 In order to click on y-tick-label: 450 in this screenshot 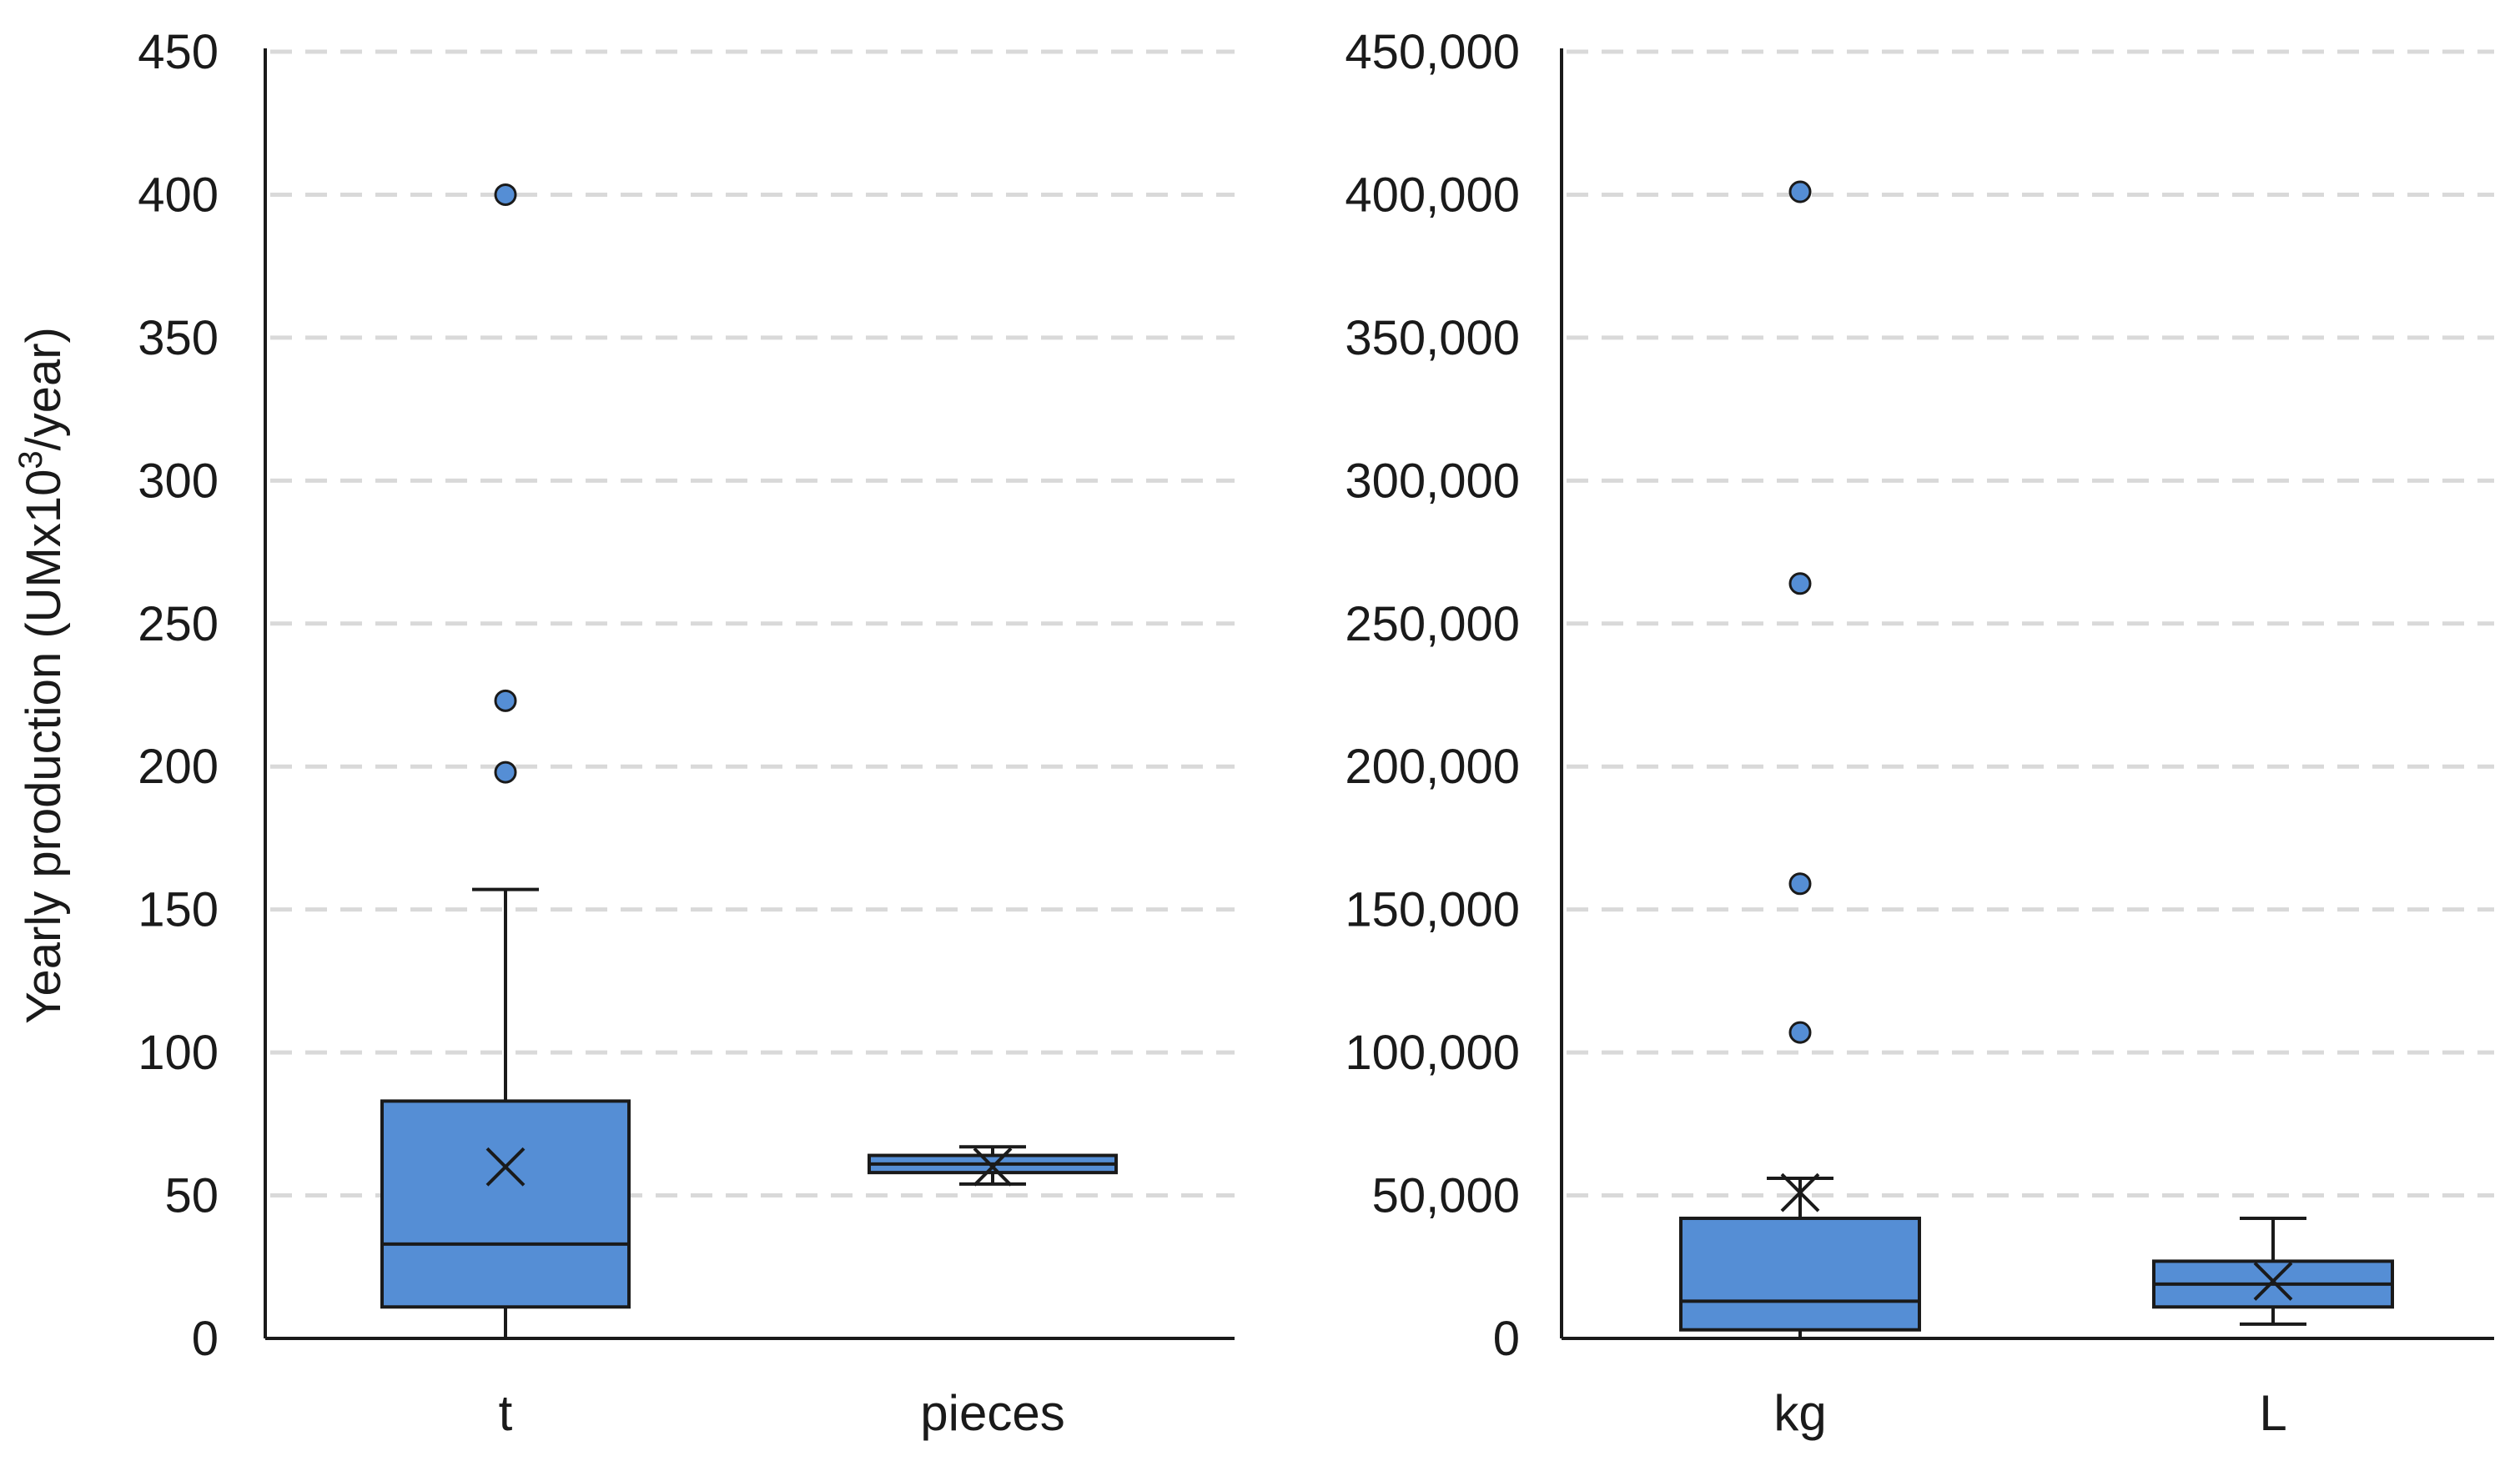, I will do `click(178, 52)`.